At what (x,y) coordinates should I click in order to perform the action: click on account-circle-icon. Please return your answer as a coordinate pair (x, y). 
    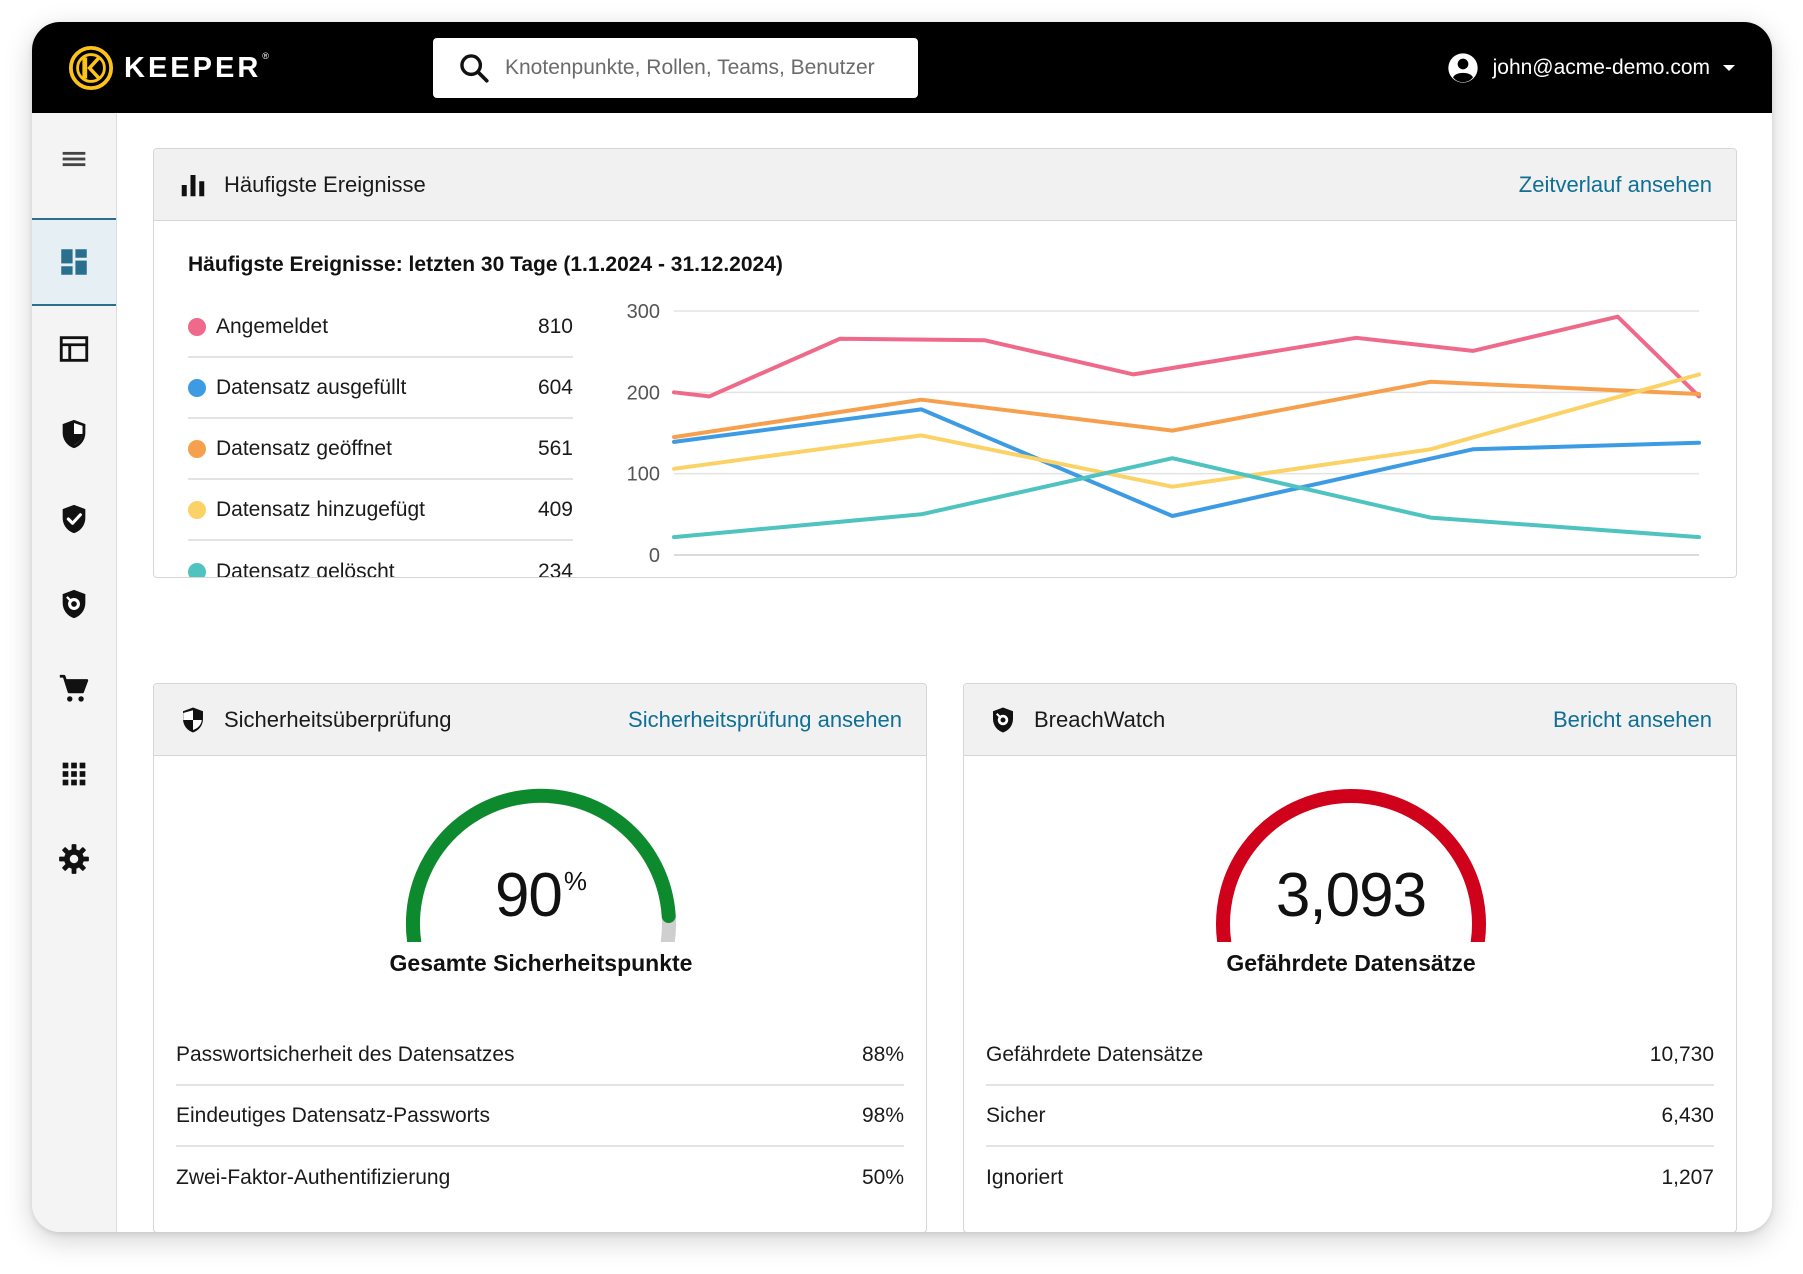
    Looking at the image, I should click on (1462, 68).